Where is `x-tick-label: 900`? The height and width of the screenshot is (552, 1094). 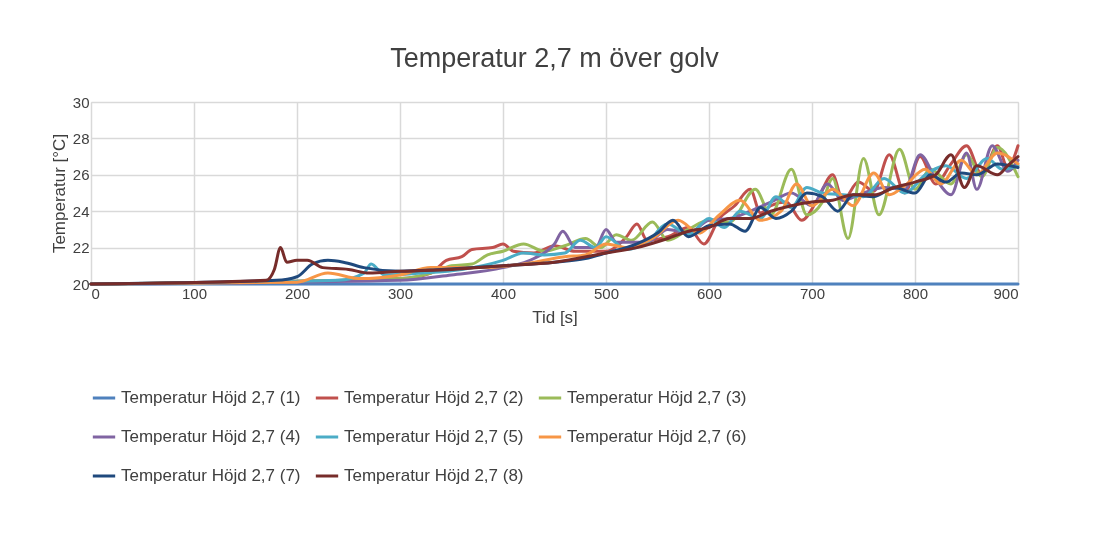
x-tick-label: 900 is located at coordinates (1006, 293).